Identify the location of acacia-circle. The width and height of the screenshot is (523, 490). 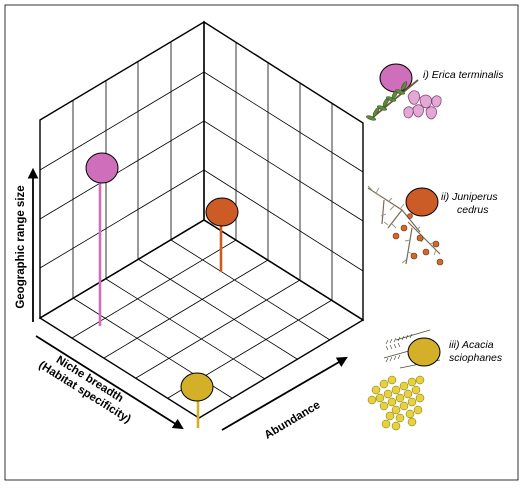
(424, 352).